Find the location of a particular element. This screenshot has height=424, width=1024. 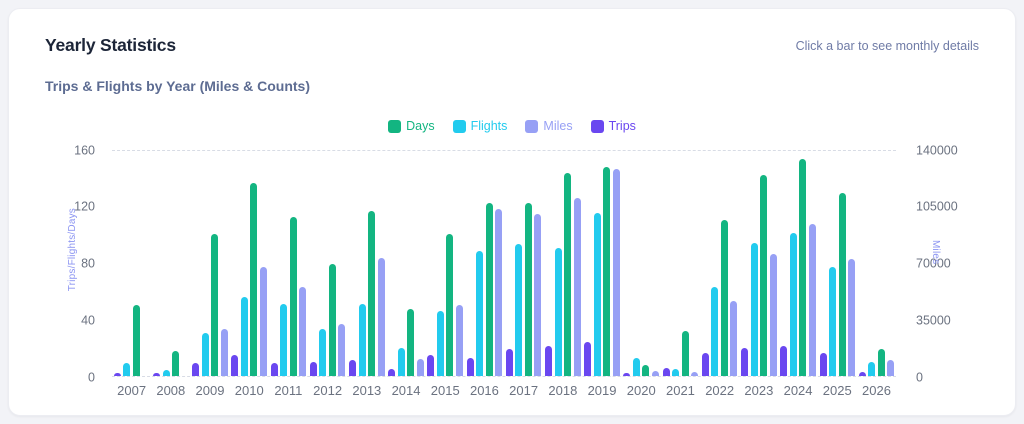

year-group-2012 is located at coordinates (327, 263).